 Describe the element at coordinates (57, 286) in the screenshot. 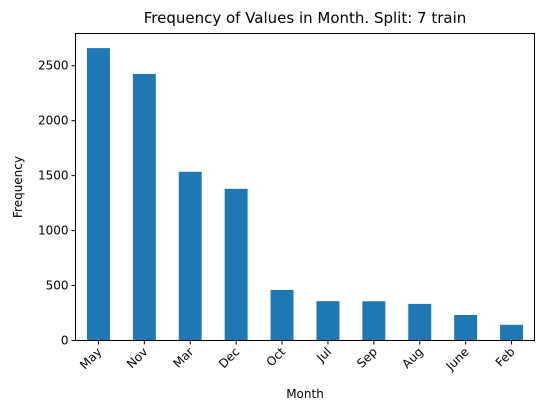

I see `y-tick-label: 500` at that location.